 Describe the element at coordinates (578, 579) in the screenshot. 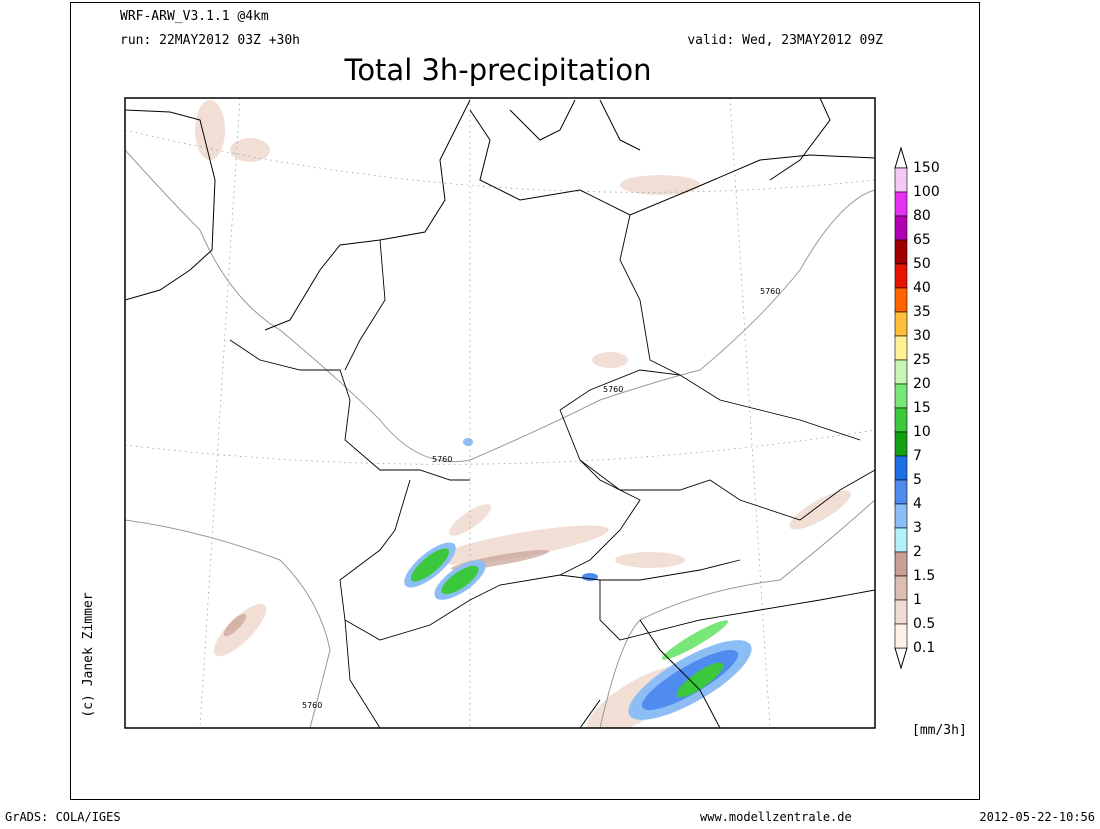

I see `heavy-precip` at that location.